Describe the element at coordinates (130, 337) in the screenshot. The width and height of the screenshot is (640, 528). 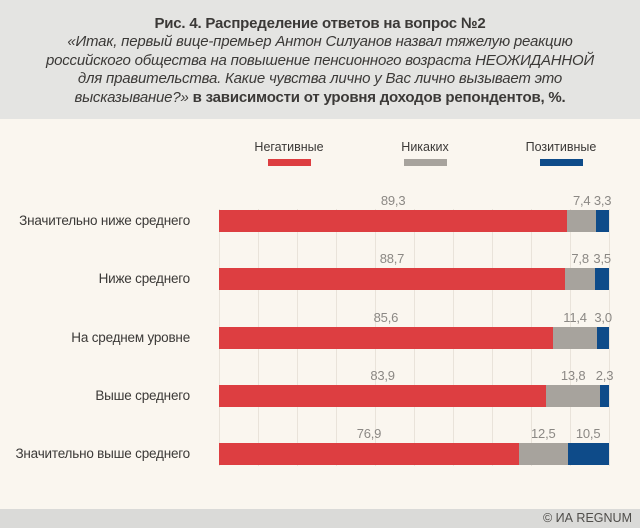
I see `category-label: На среднем уровне` at that location.